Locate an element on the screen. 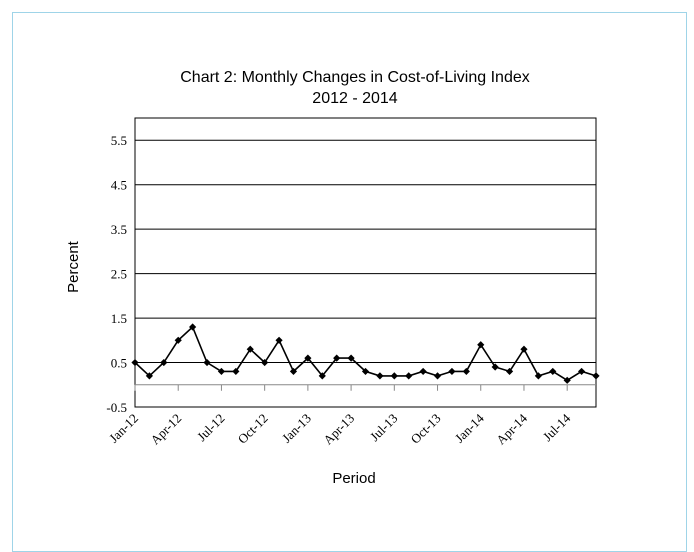 The height and width of the screenshot is (552, 694). chart-subtitle: 2012 - 2014 is located at coordinates (355, 98).